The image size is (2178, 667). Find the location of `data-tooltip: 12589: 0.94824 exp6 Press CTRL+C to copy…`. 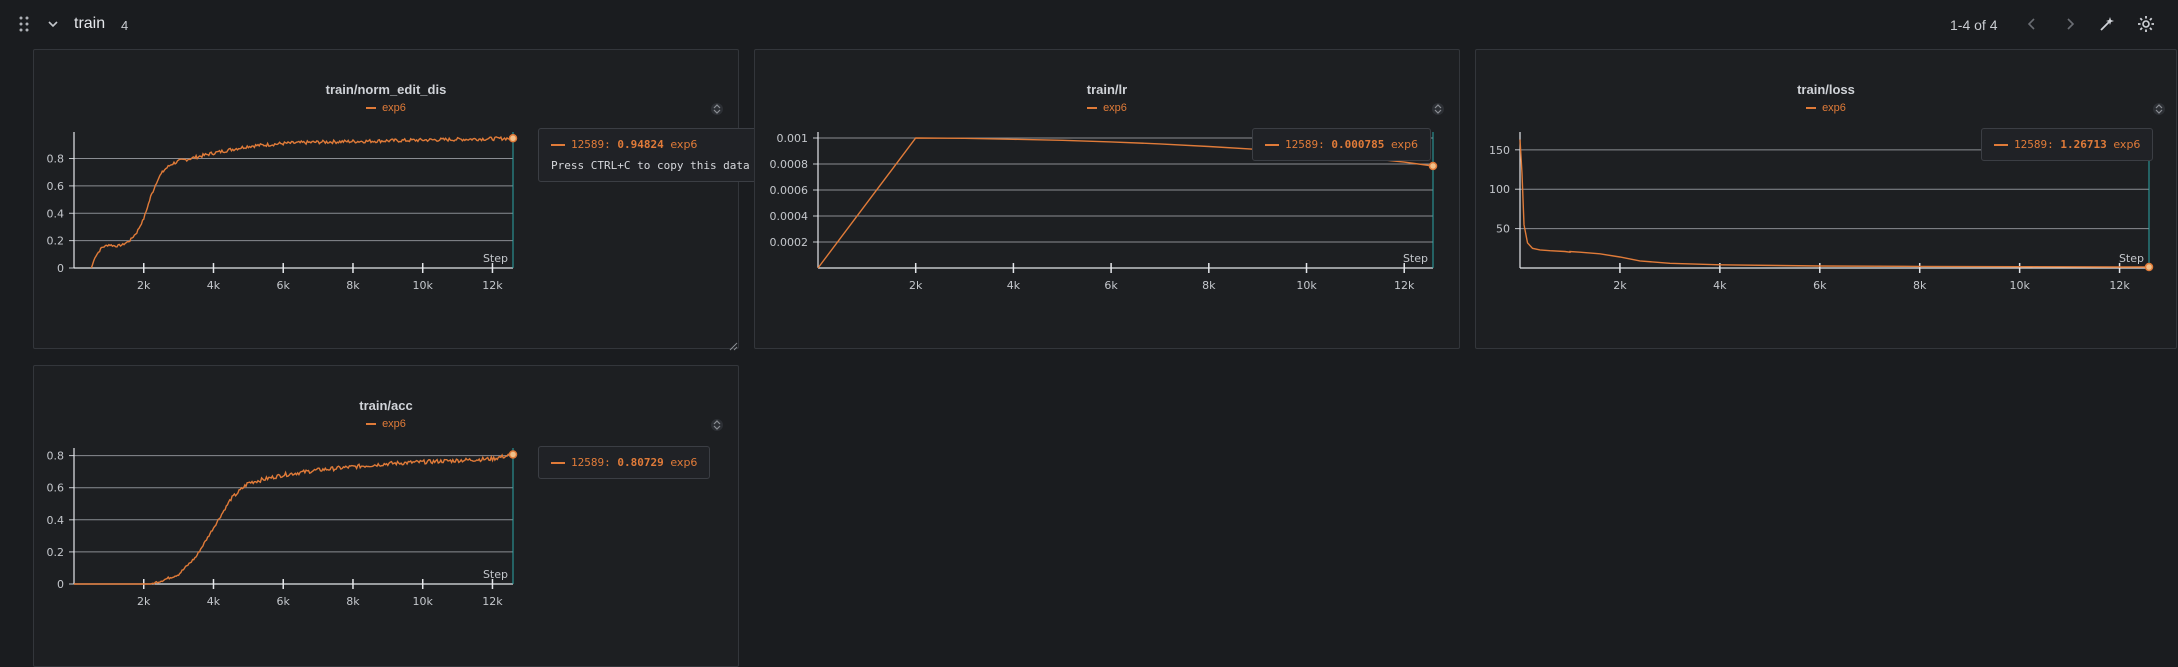

data-tooltip: 12589: 0.94824 exp6 Press CTRL+C to copy… is located at coordinates (650, 155).